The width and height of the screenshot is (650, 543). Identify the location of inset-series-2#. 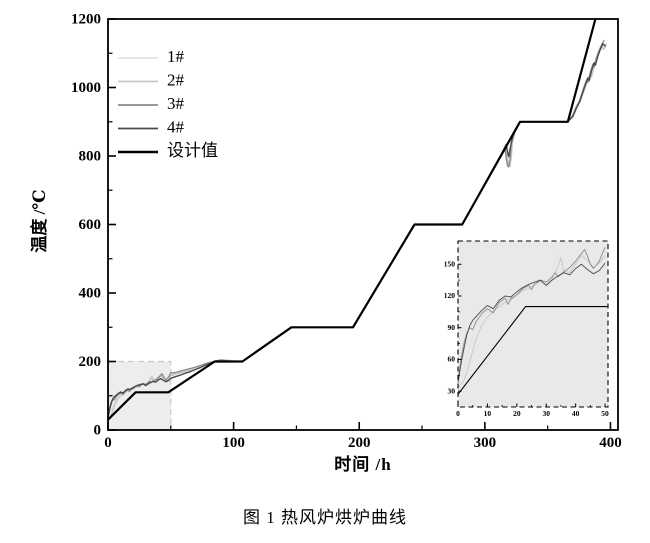
(531, 322).